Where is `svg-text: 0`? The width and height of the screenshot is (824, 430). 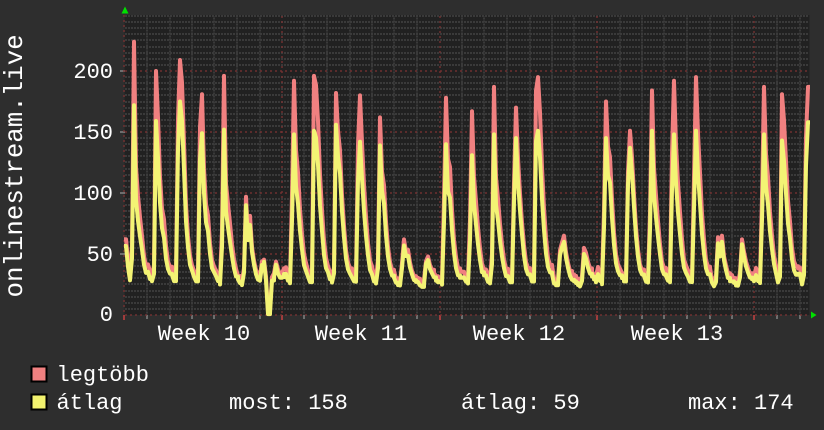
svg-text: 0 is located at coordinates (106, 315).